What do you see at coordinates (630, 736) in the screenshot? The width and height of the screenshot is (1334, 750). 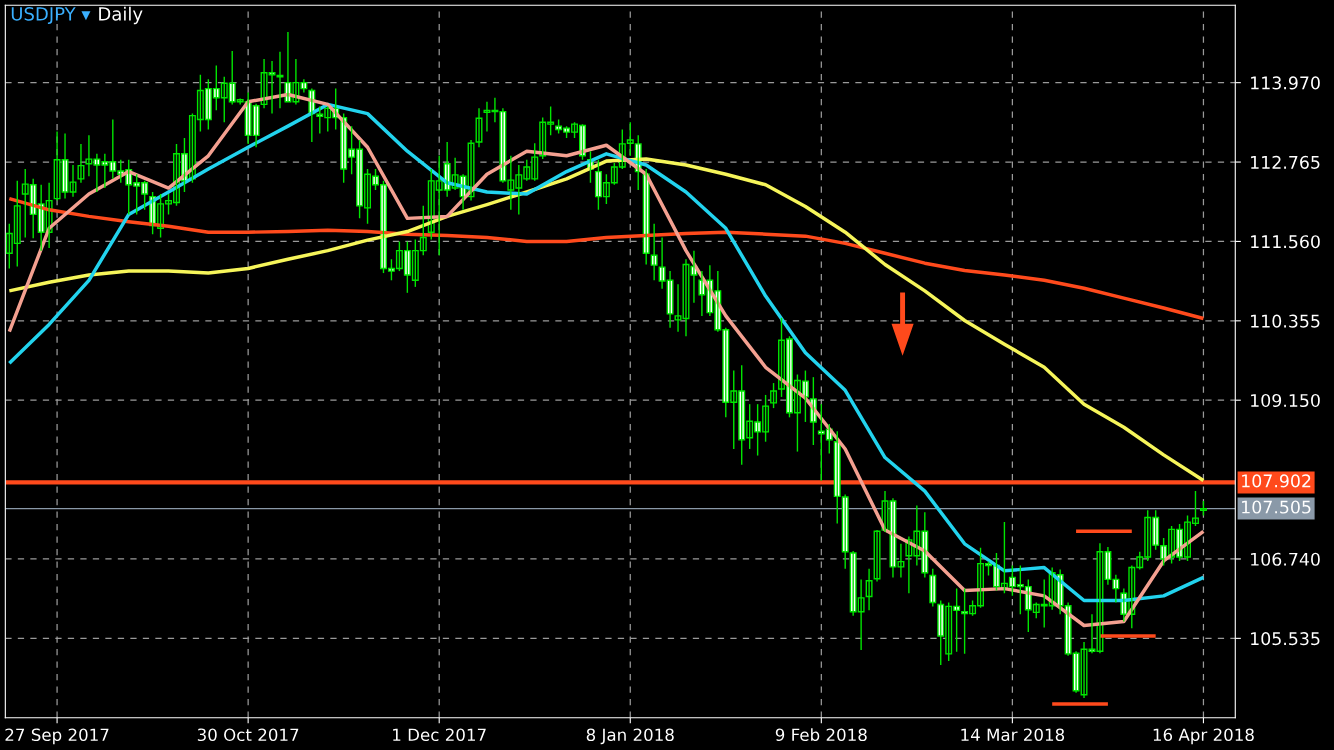 I see `x-tick-label: 8 Jan 2018` at bounding box center [630, 736].